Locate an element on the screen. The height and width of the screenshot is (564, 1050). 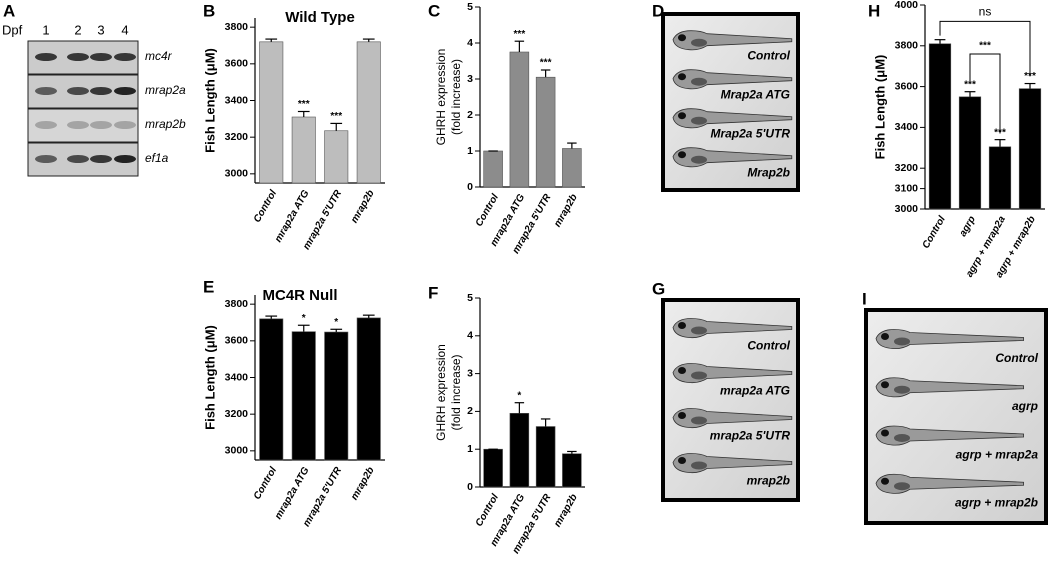
bracket-label: *** is located at coordinates (985, 45).